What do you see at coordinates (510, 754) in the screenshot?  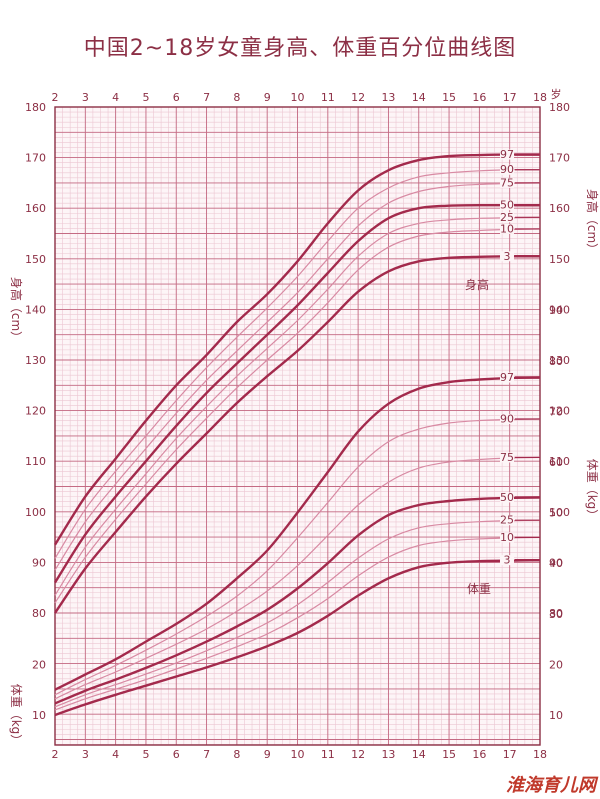 I see `x-tick-label-bottom: 17` at bounding box center [510, 754].